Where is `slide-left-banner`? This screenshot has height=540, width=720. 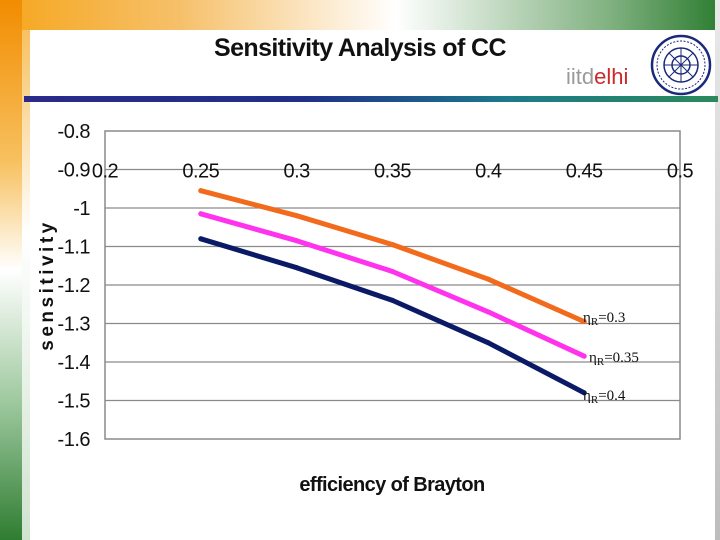 slide-left-banner is located at coordinates (11, 270).